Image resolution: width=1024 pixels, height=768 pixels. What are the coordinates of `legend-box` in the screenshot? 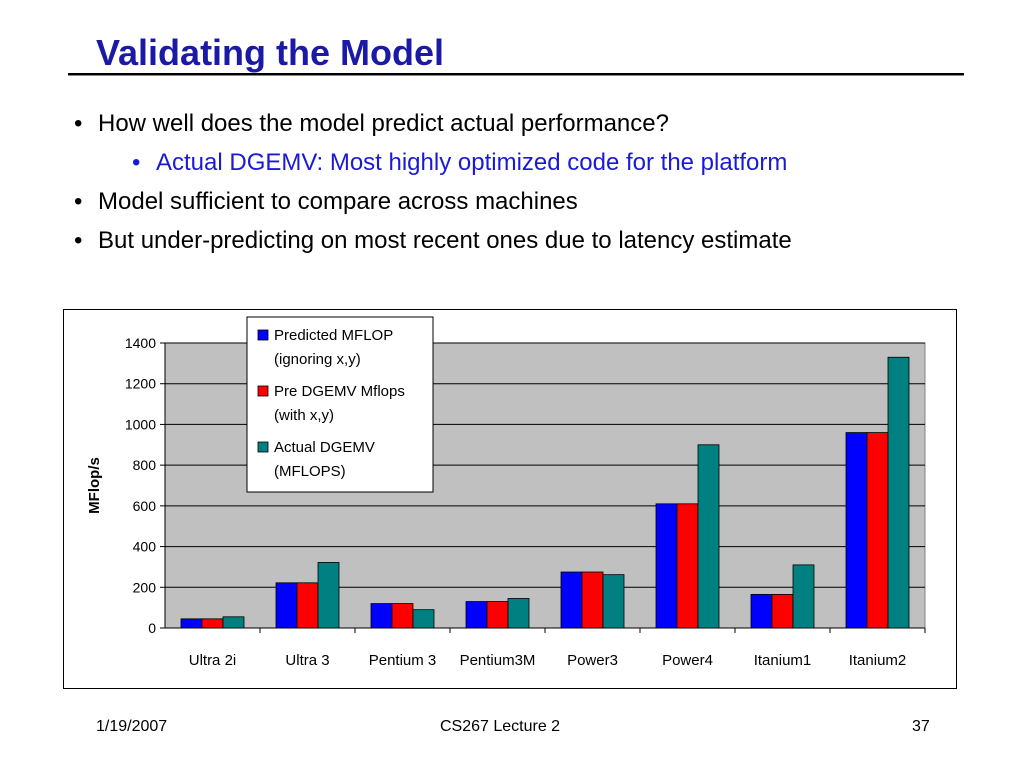 It's located at (340, 404).